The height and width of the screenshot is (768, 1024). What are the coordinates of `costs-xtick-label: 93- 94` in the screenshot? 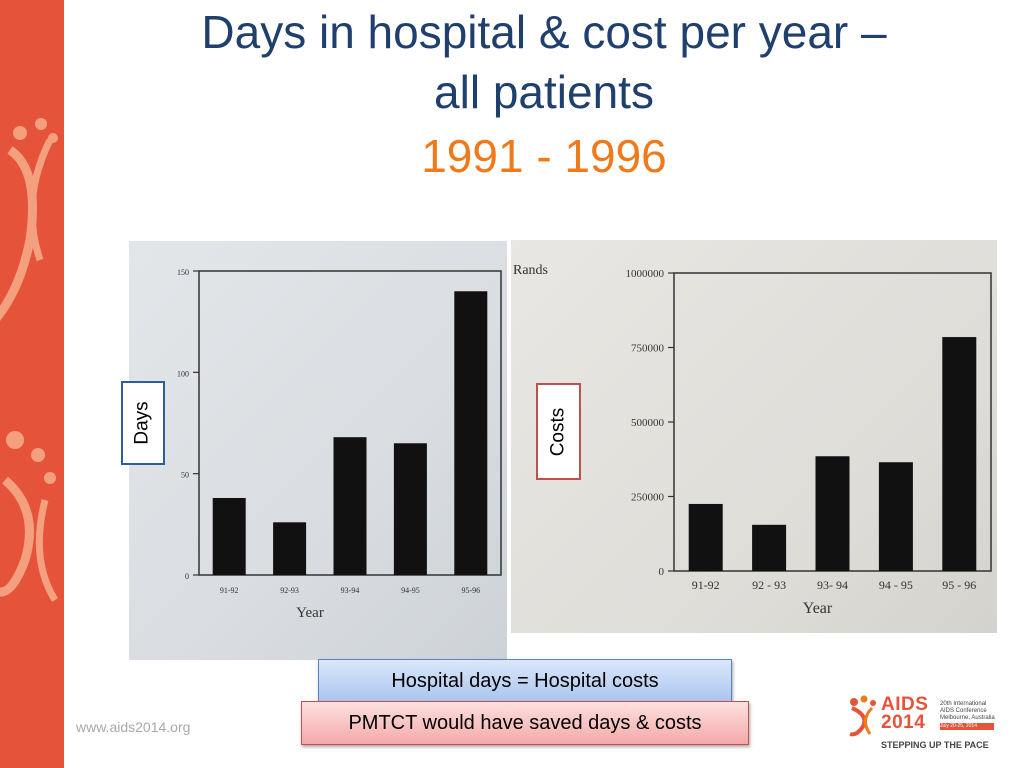 It's located at (832, 585).